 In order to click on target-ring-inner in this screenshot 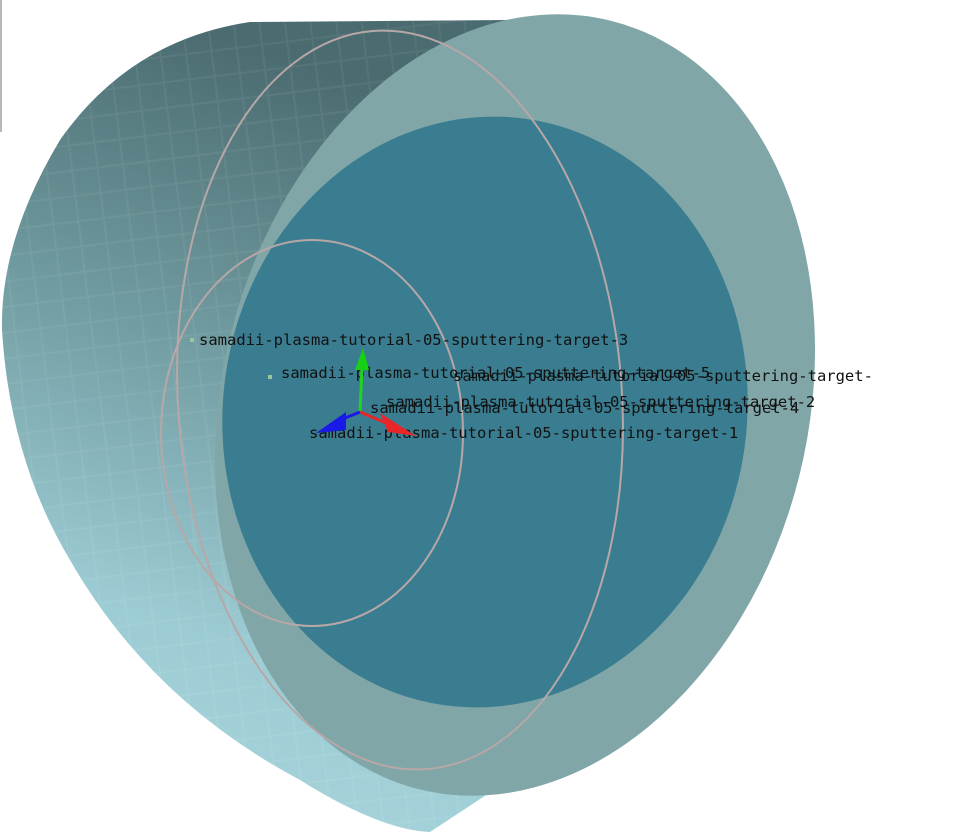, I will do `click(312, 433)`.